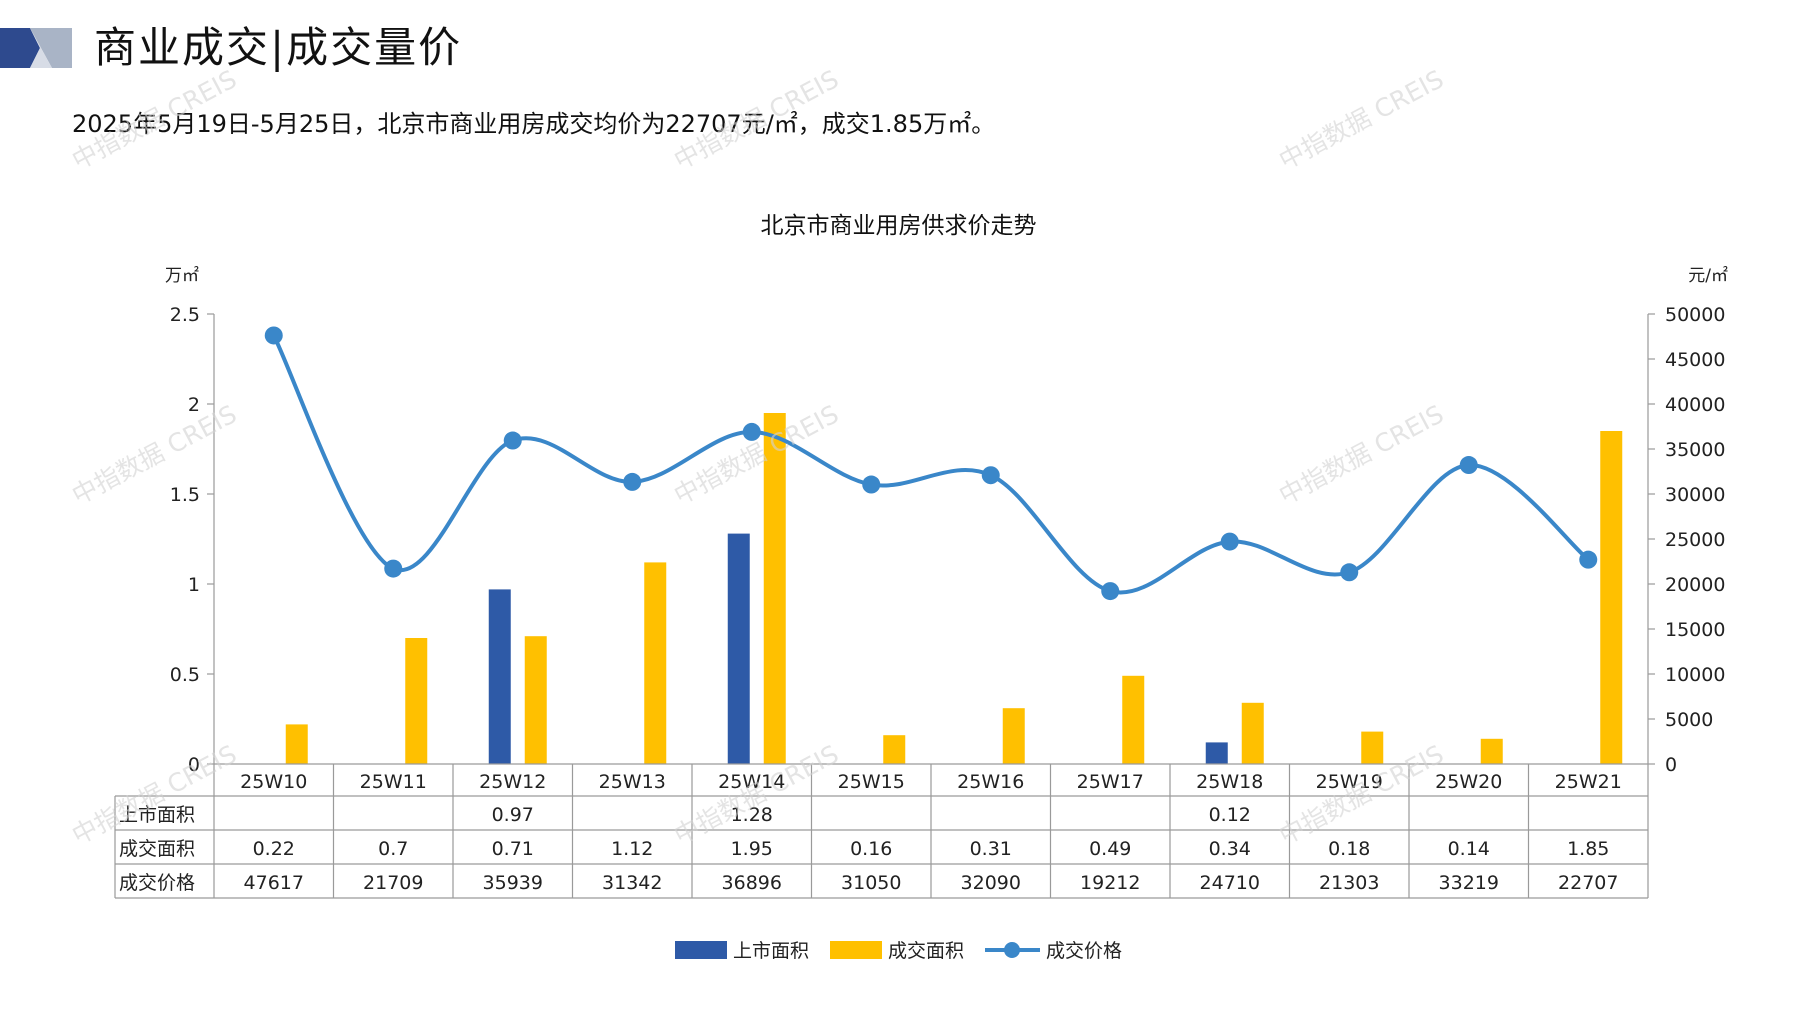  I want to click on table-cell: 0.34, so click(1230, 849).